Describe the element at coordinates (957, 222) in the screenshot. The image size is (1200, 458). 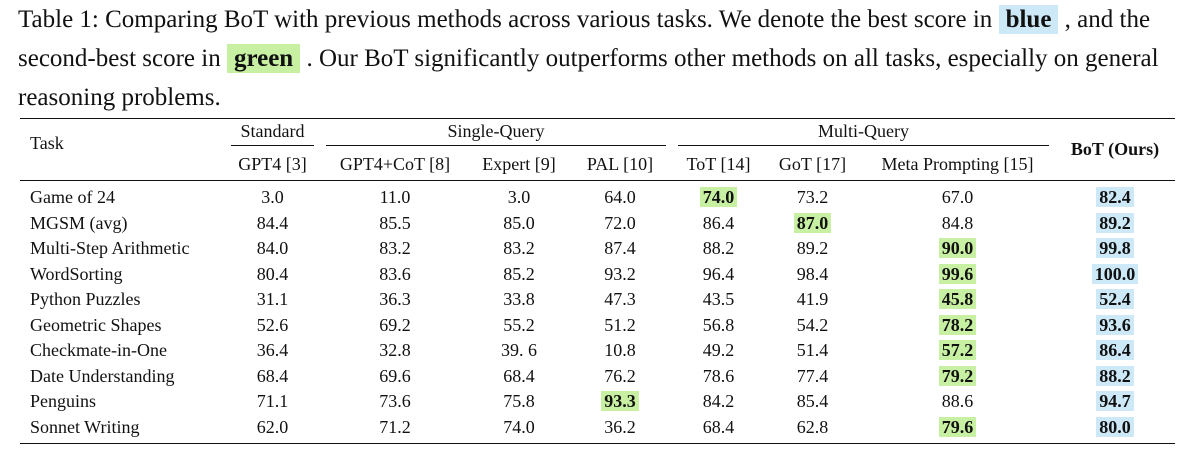
I see `score: 84.8` at that location.